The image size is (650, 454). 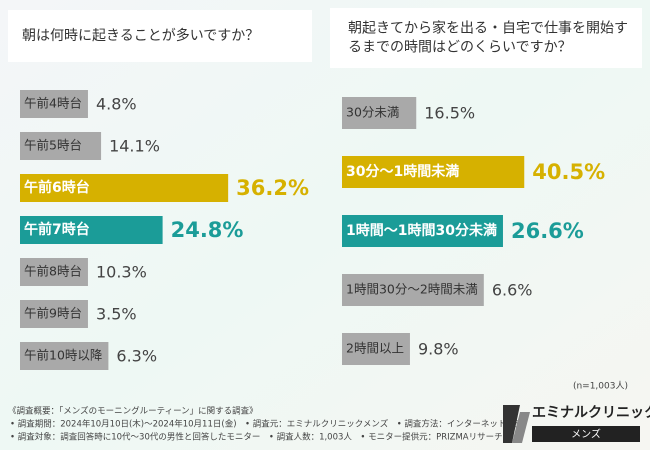 I want to click on category-label: 午前6時台, so click(x=57, y=187).